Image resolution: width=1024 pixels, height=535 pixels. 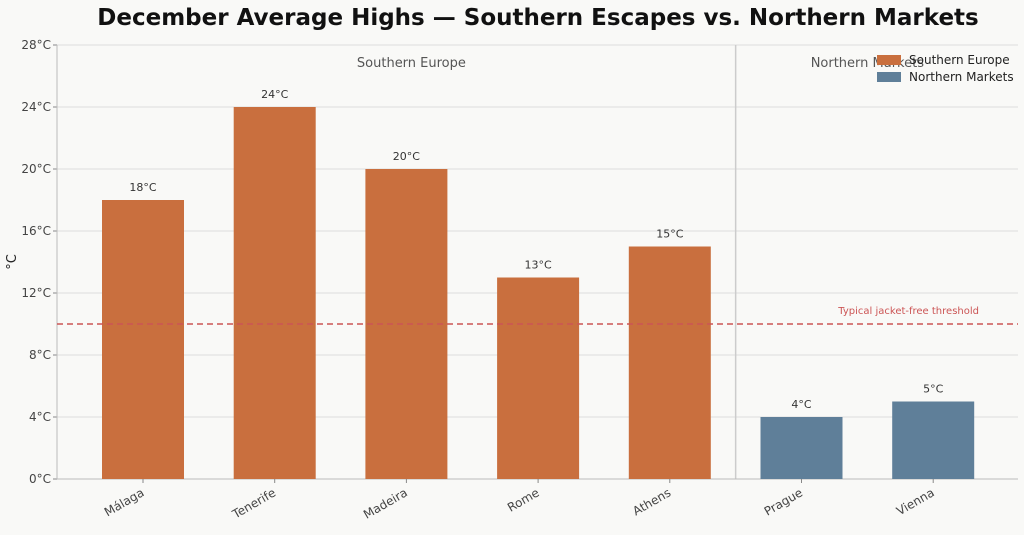 What do you see at coordinates (36, 293) in the screenshot?
I see `y-tick-label: 12°C` at bounding box center [36, 293].